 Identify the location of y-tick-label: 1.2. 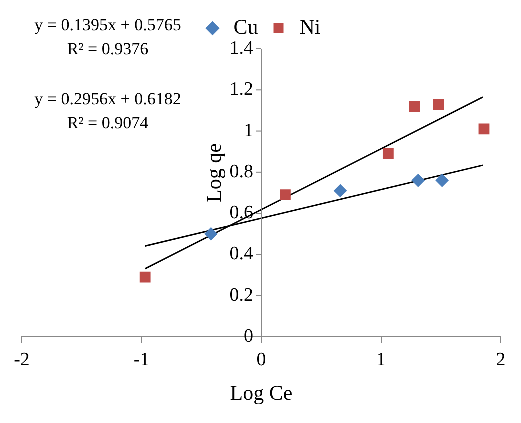
(242, 89).